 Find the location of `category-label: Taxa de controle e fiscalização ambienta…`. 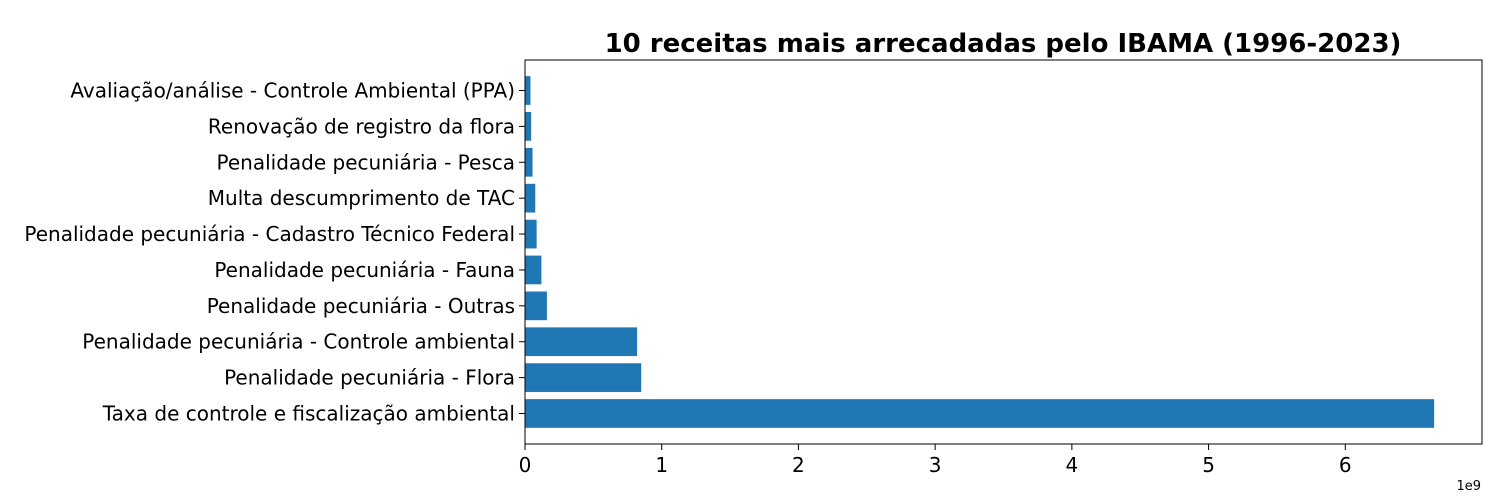

category-label: Taxa de controle e fiscalização ambienta… is located at coordinates (308, 413).